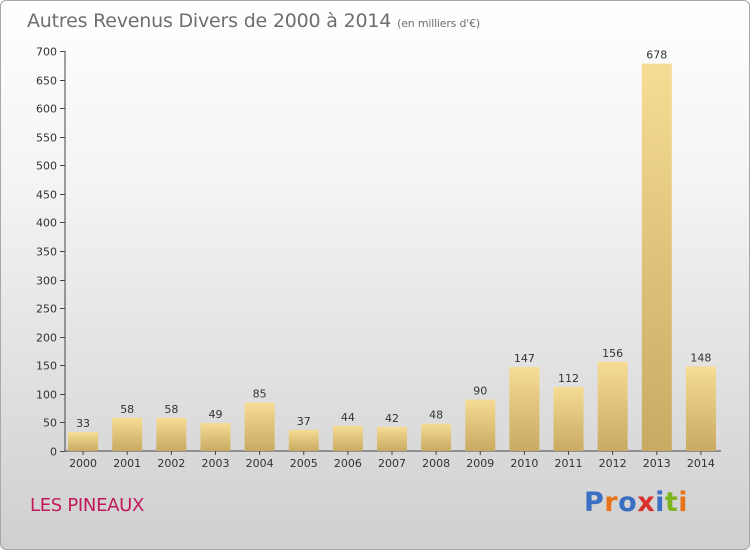  What do you see at coordinates (83, 463) in the screenshot?
I see `x-tick-label: 2000` at bounding box center [83, 463].